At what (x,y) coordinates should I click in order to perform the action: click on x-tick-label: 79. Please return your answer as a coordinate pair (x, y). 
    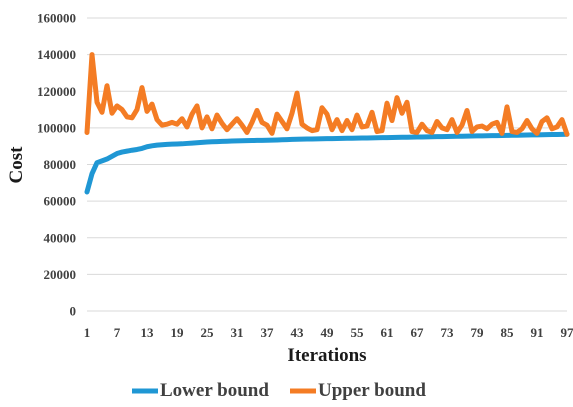
    Looking at the image, I should click on (478, 332).